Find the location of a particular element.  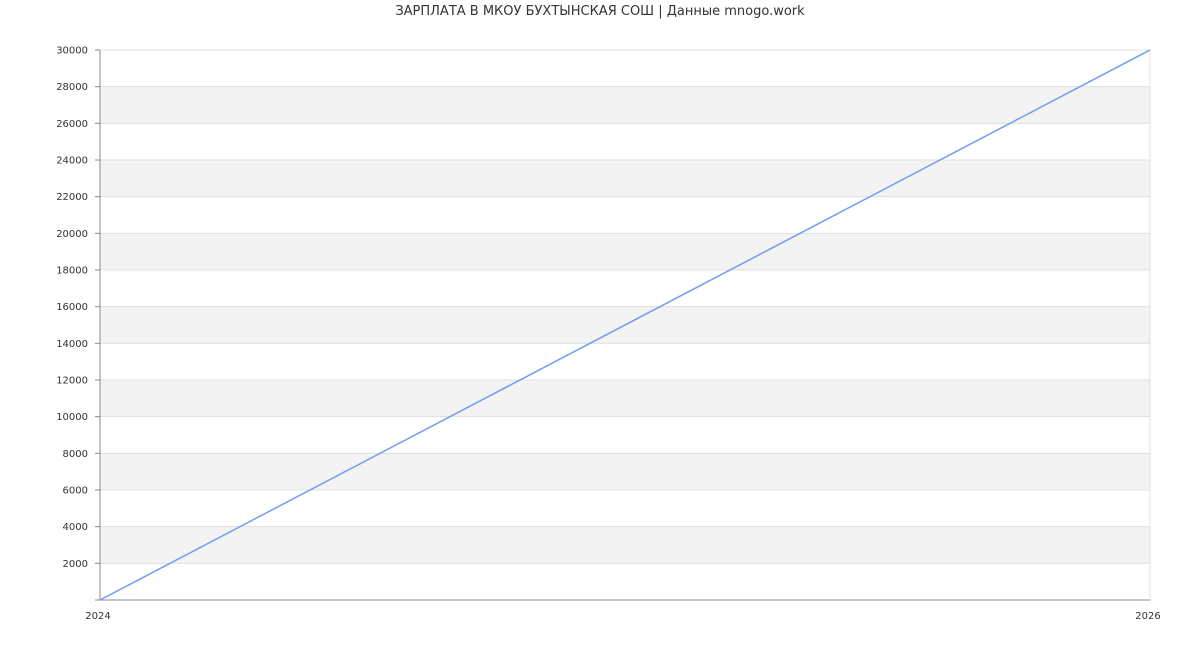

y-tick-label: 26000 is located at coordinates (72, 124).